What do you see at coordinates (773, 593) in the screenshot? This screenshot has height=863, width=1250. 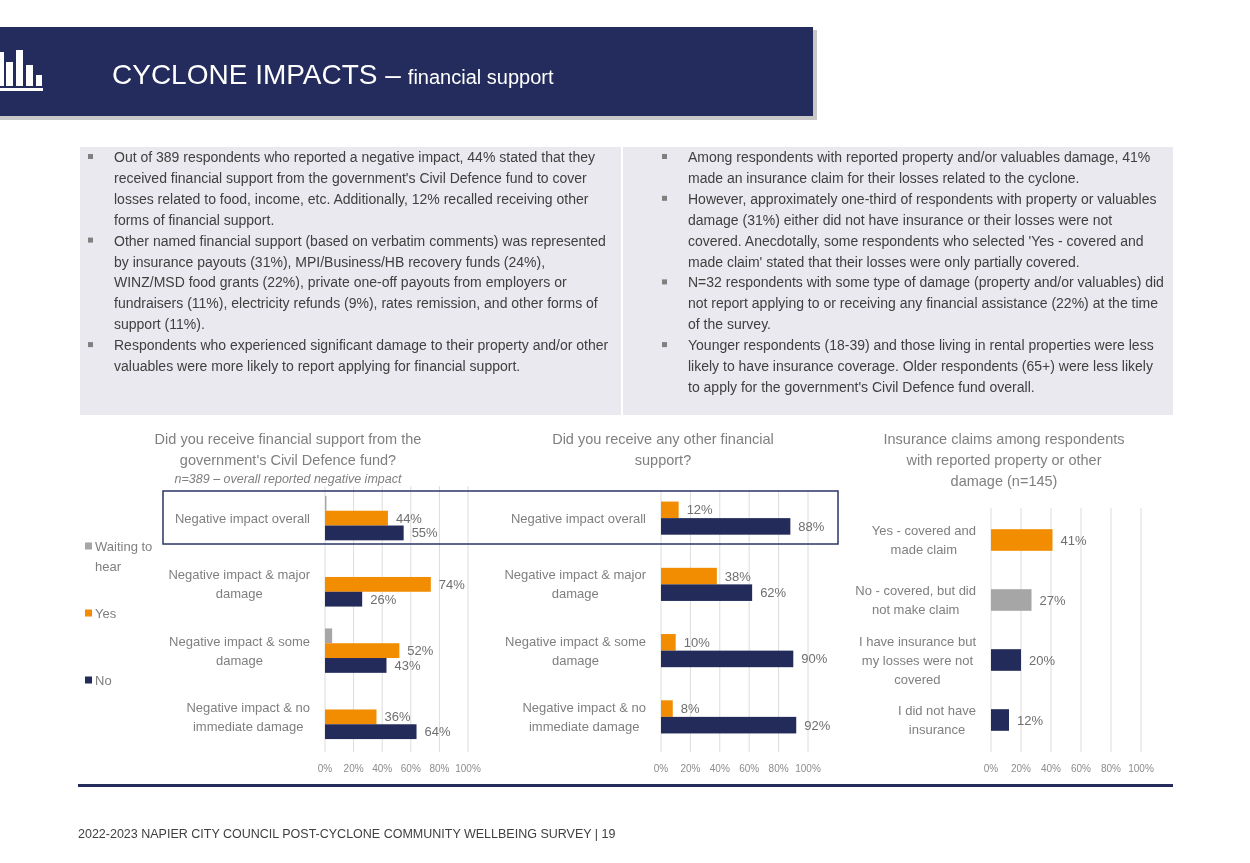 I see `data-label: 62%` at bounding box center [773, 593].